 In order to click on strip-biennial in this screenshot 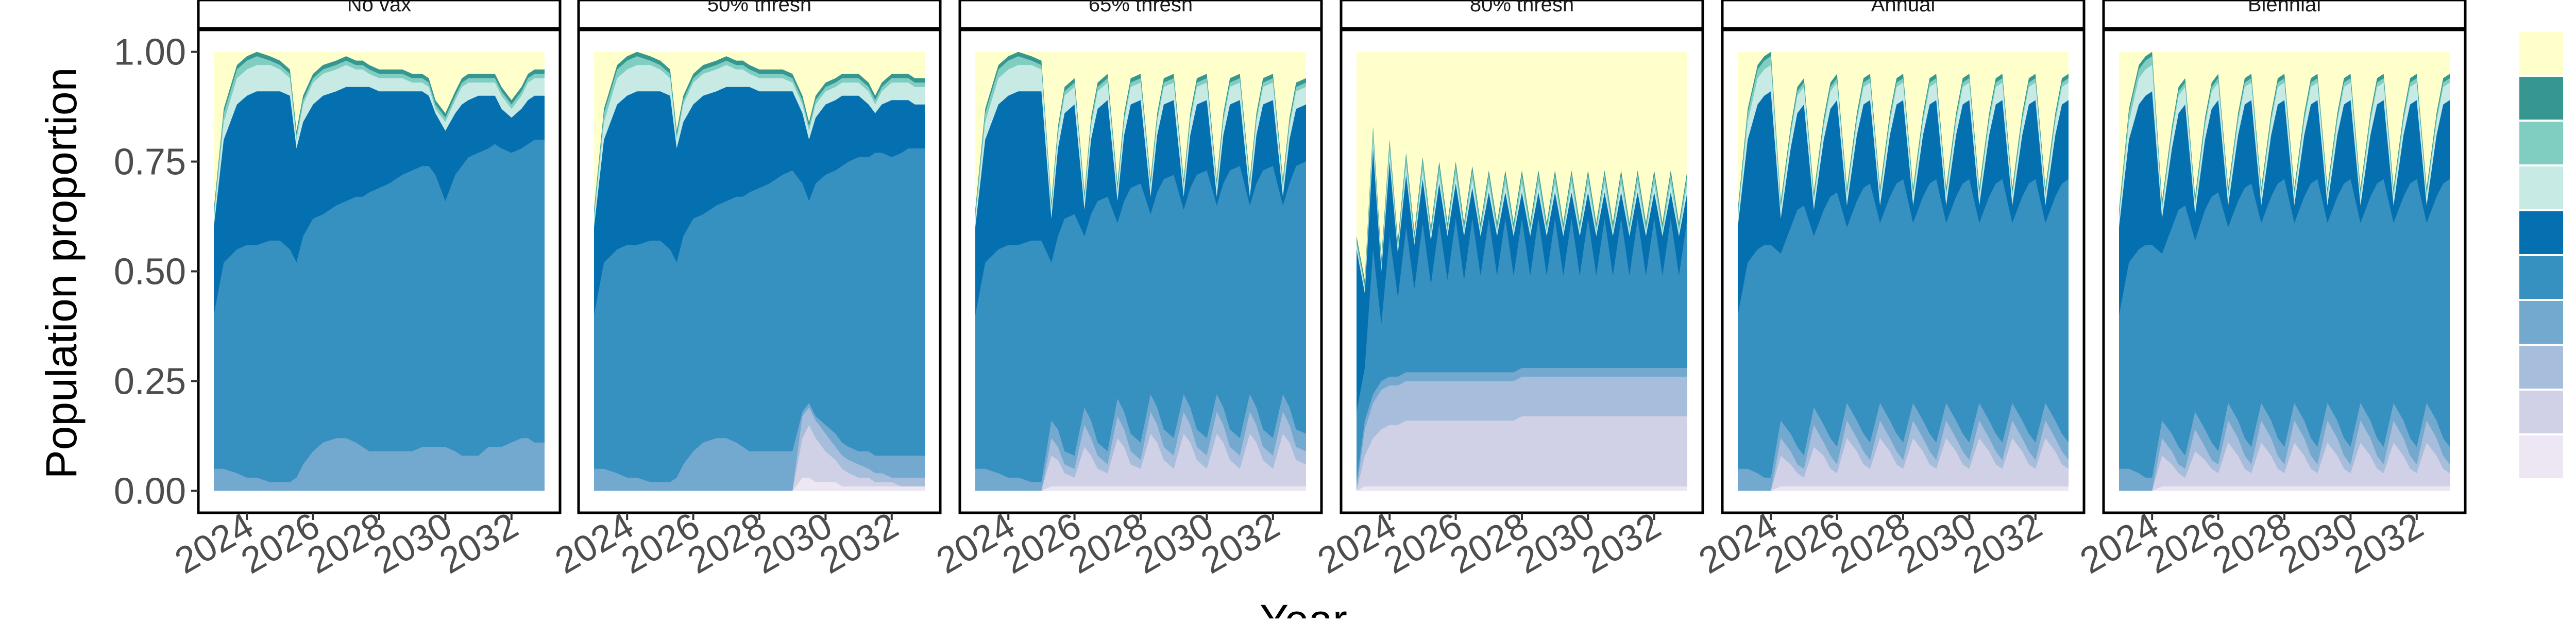, I will do `click(2284, 15)`.